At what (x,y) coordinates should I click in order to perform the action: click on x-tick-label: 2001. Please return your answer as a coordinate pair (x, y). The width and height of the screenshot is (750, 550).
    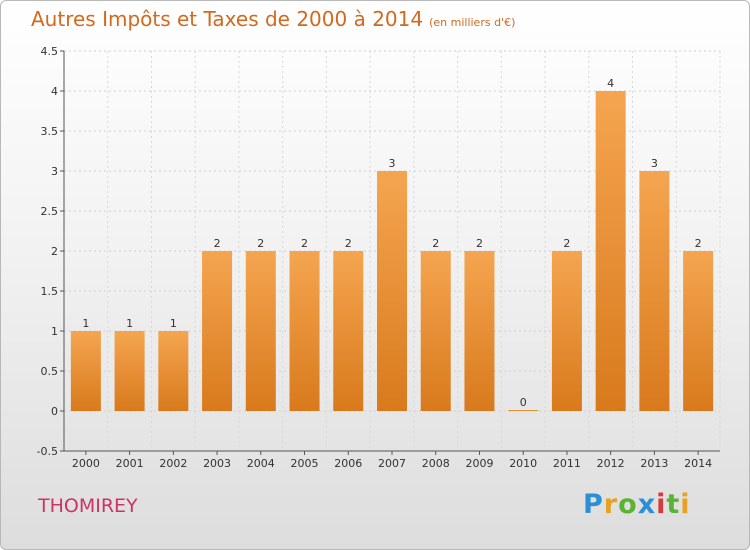
    Looking at the image, I should click on (130, 463).